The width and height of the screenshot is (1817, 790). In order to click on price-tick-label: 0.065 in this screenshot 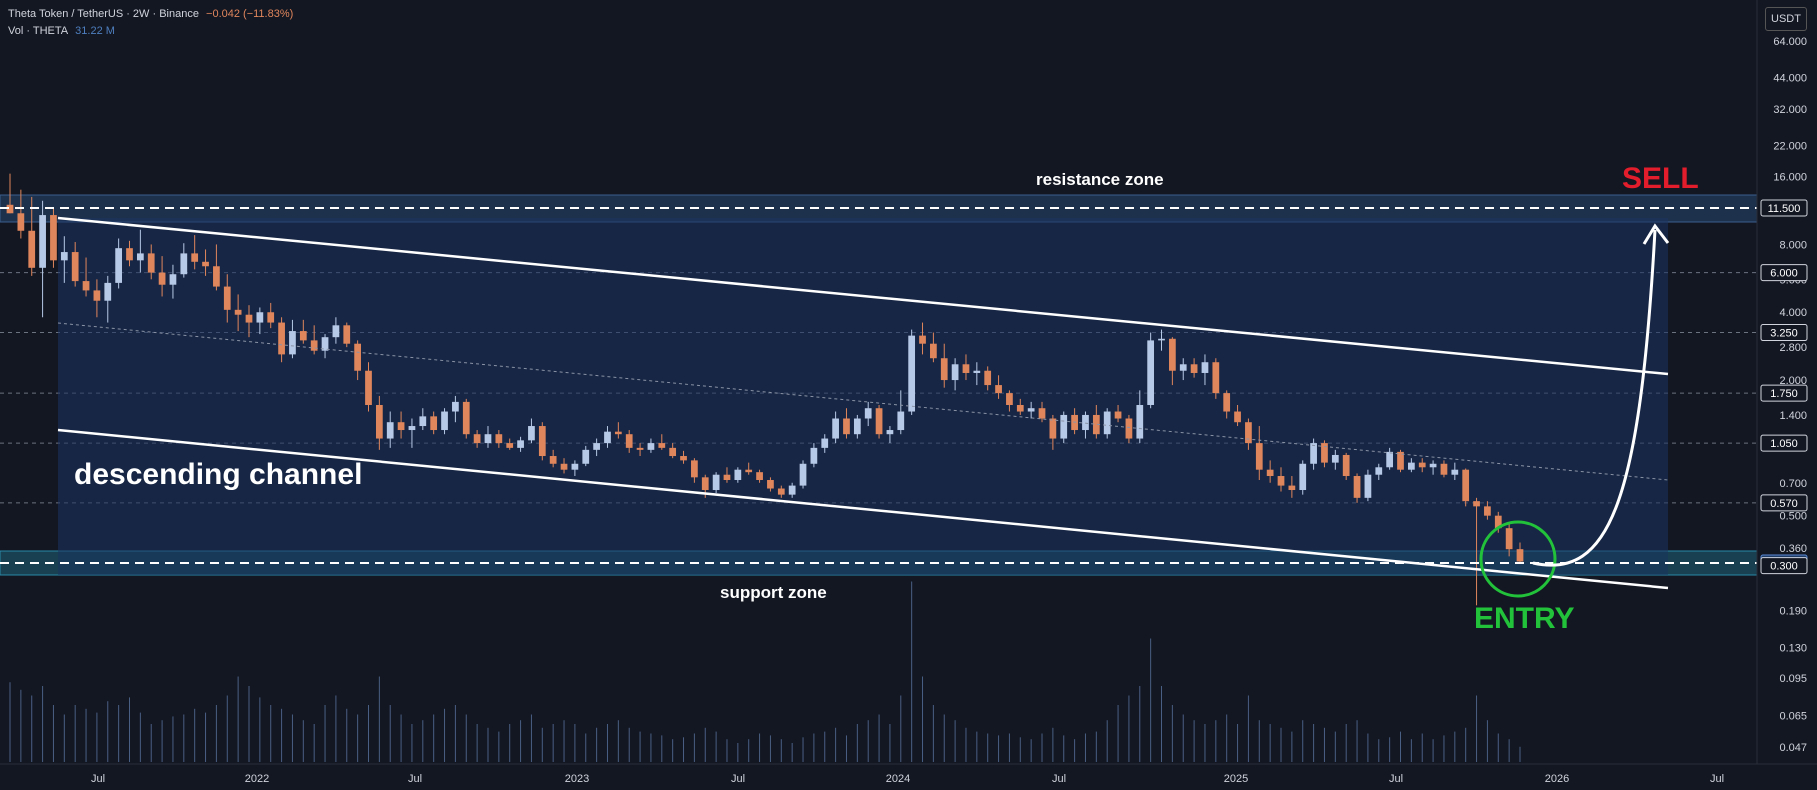, I will do `click(1793, 716)`.